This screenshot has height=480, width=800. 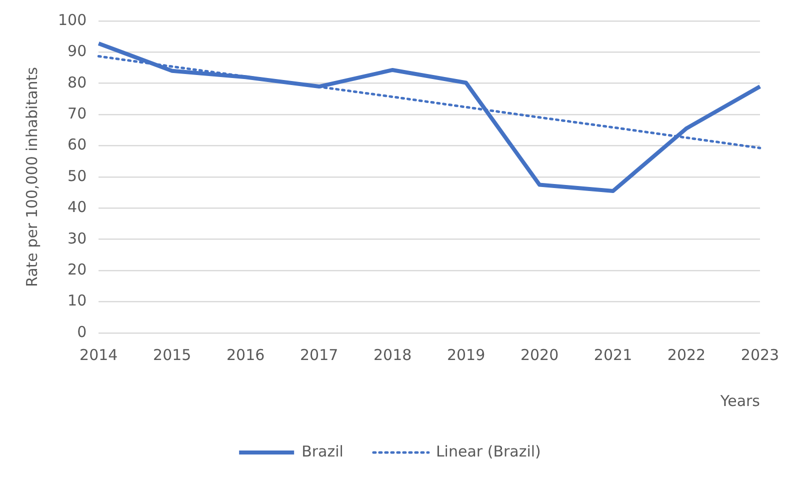 What do you see at coordinates (77, 207) in the screenshot?
I see `y-tick-label: 40` at bounding box center [77, 207].